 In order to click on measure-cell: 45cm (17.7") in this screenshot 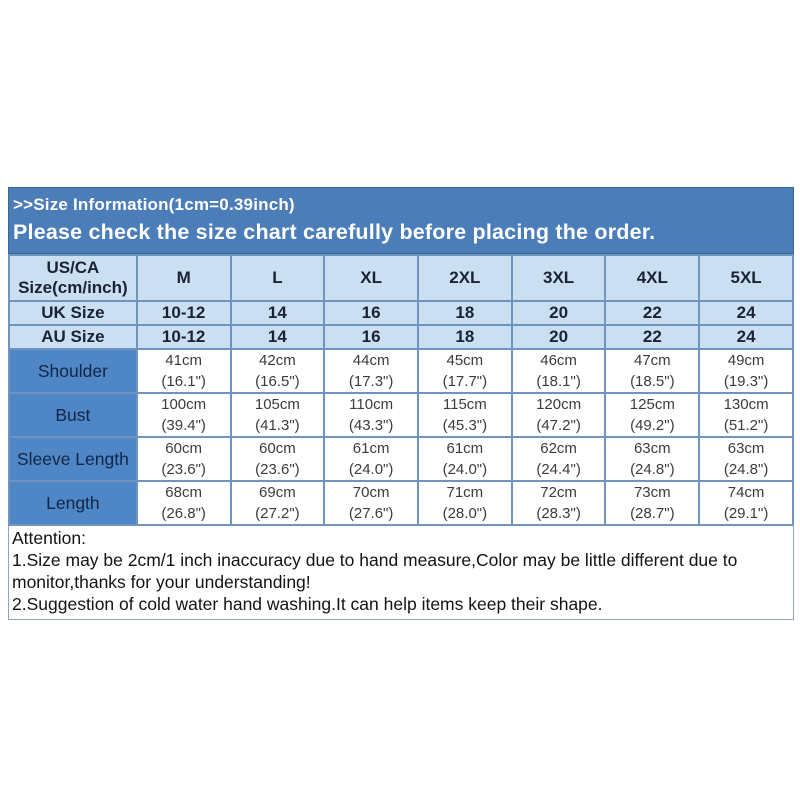, I will do `click(464, 371)`.